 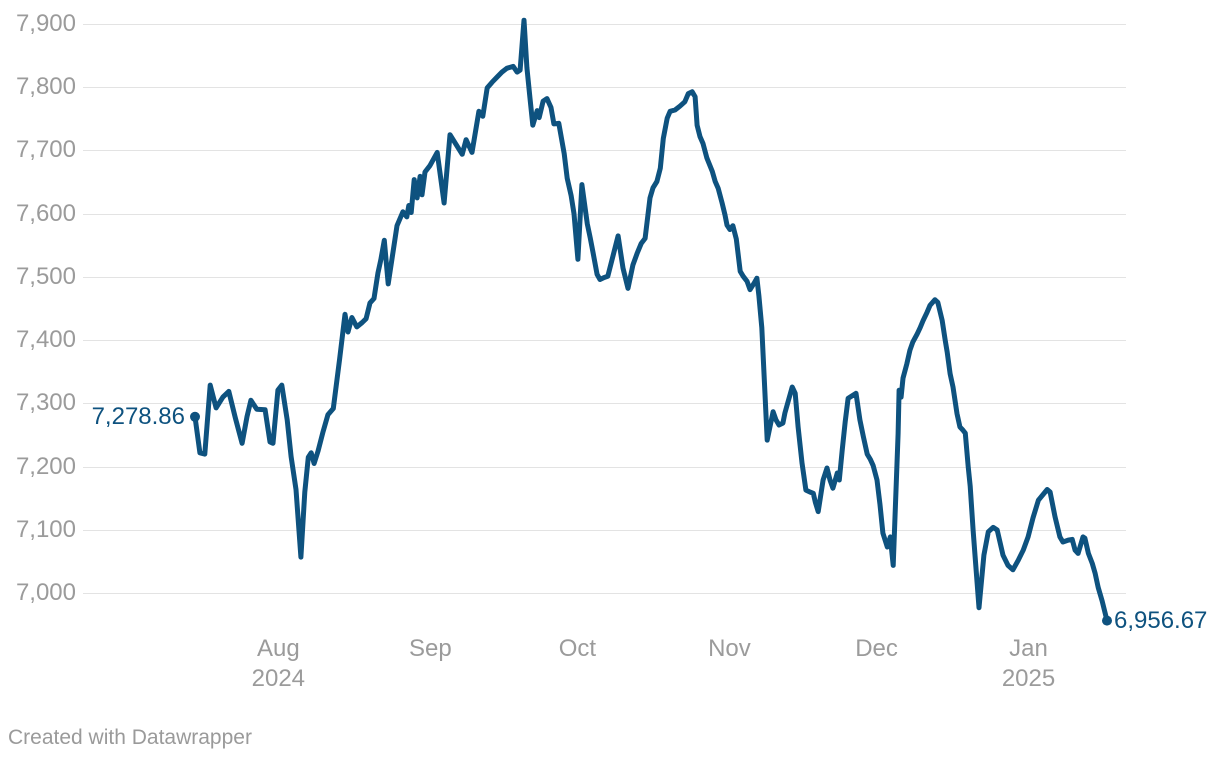 What do you see at coordinates (45, 466) in the screenshot?
I see `y-tick-label-7200: 7,200` at bounding box center [45, 466].